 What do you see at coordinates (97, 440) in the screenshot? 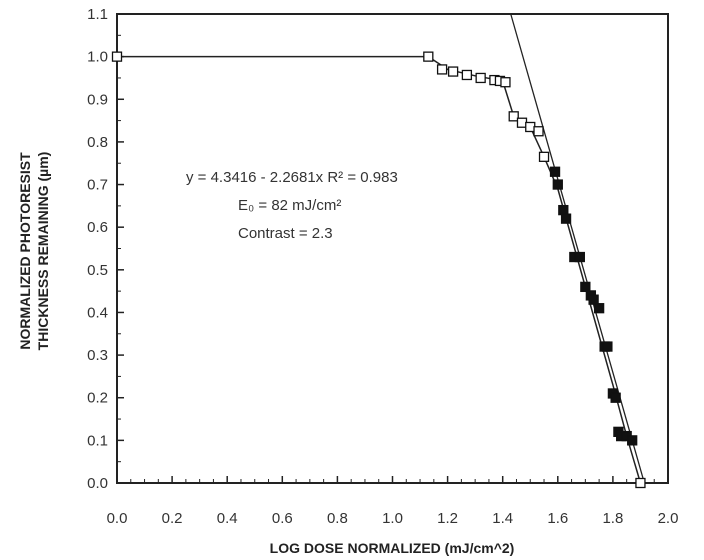
I see `y-tick-label: 0.1` at bounding box center [97, 440].